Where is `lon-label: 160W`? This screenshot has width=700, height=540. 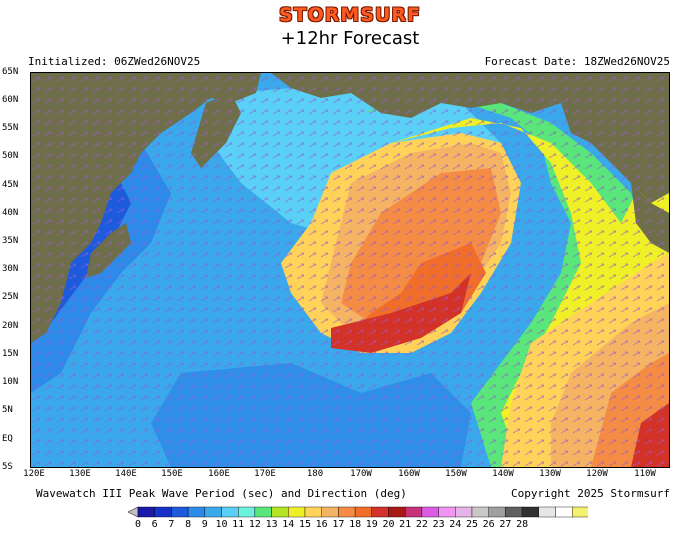
lon-label: 160W is located at coordinates (409, 474).